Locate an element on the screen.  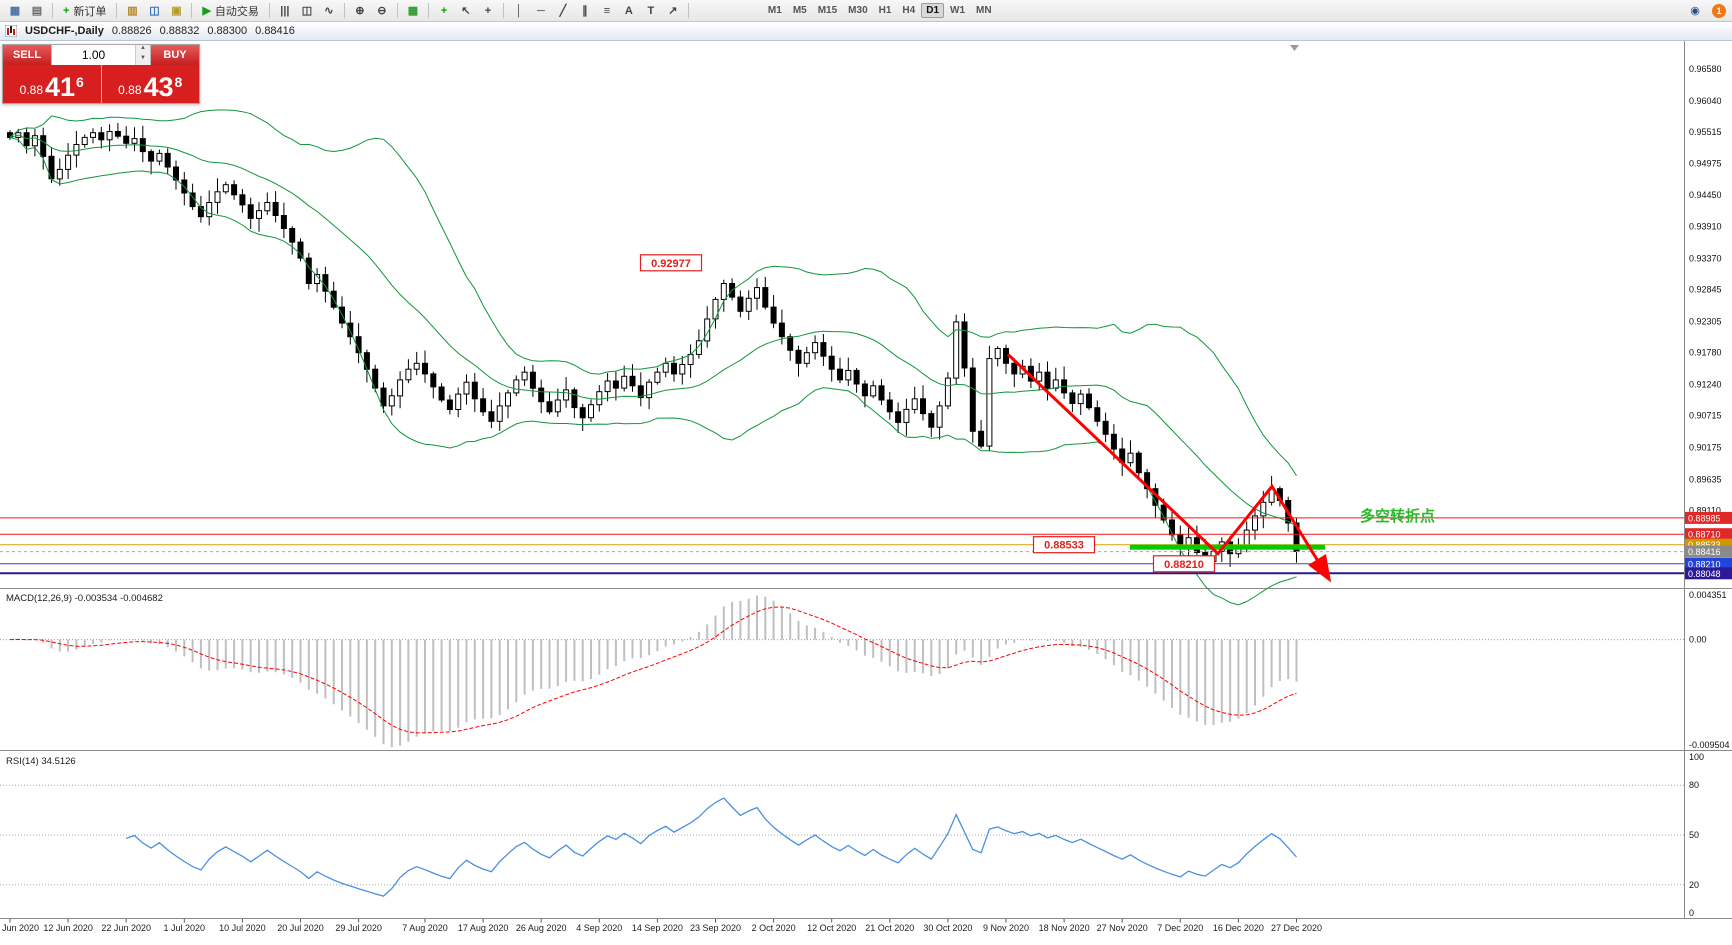
candles-chart-icon-glyph: ◫ is located at coordinates (307, 11).